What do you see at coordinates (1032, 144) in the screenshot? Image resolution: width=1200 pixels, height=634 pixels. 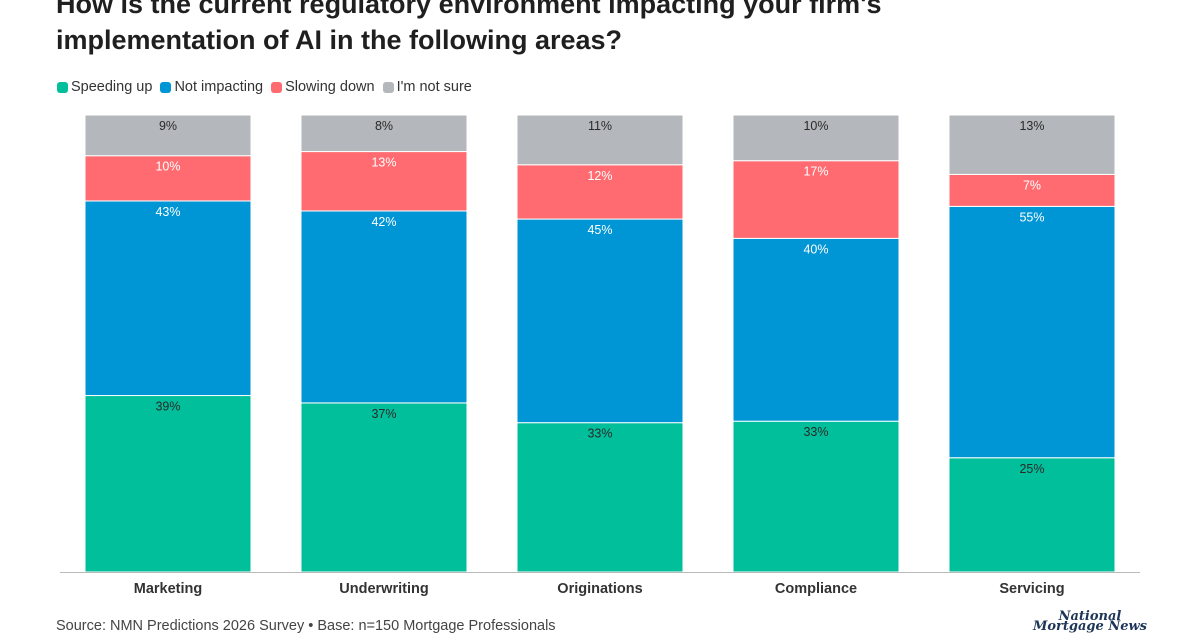 I see `bar-servicing-not-sure` at bounding box center [1032, 144].